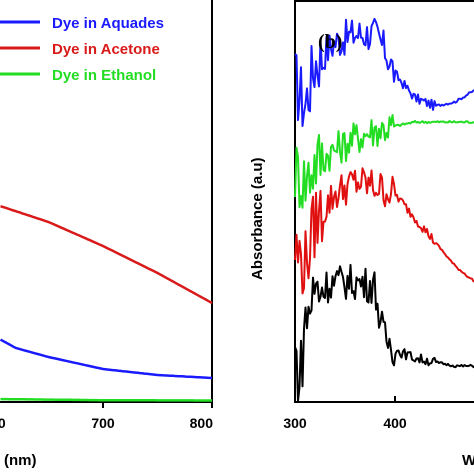 This screenshot has height=474, width=474. What do you see at coordinates (108, 23) in the screenshot?
I see `legend-label-aquades: Dye in Aquades` at bounding box center [108, 23].